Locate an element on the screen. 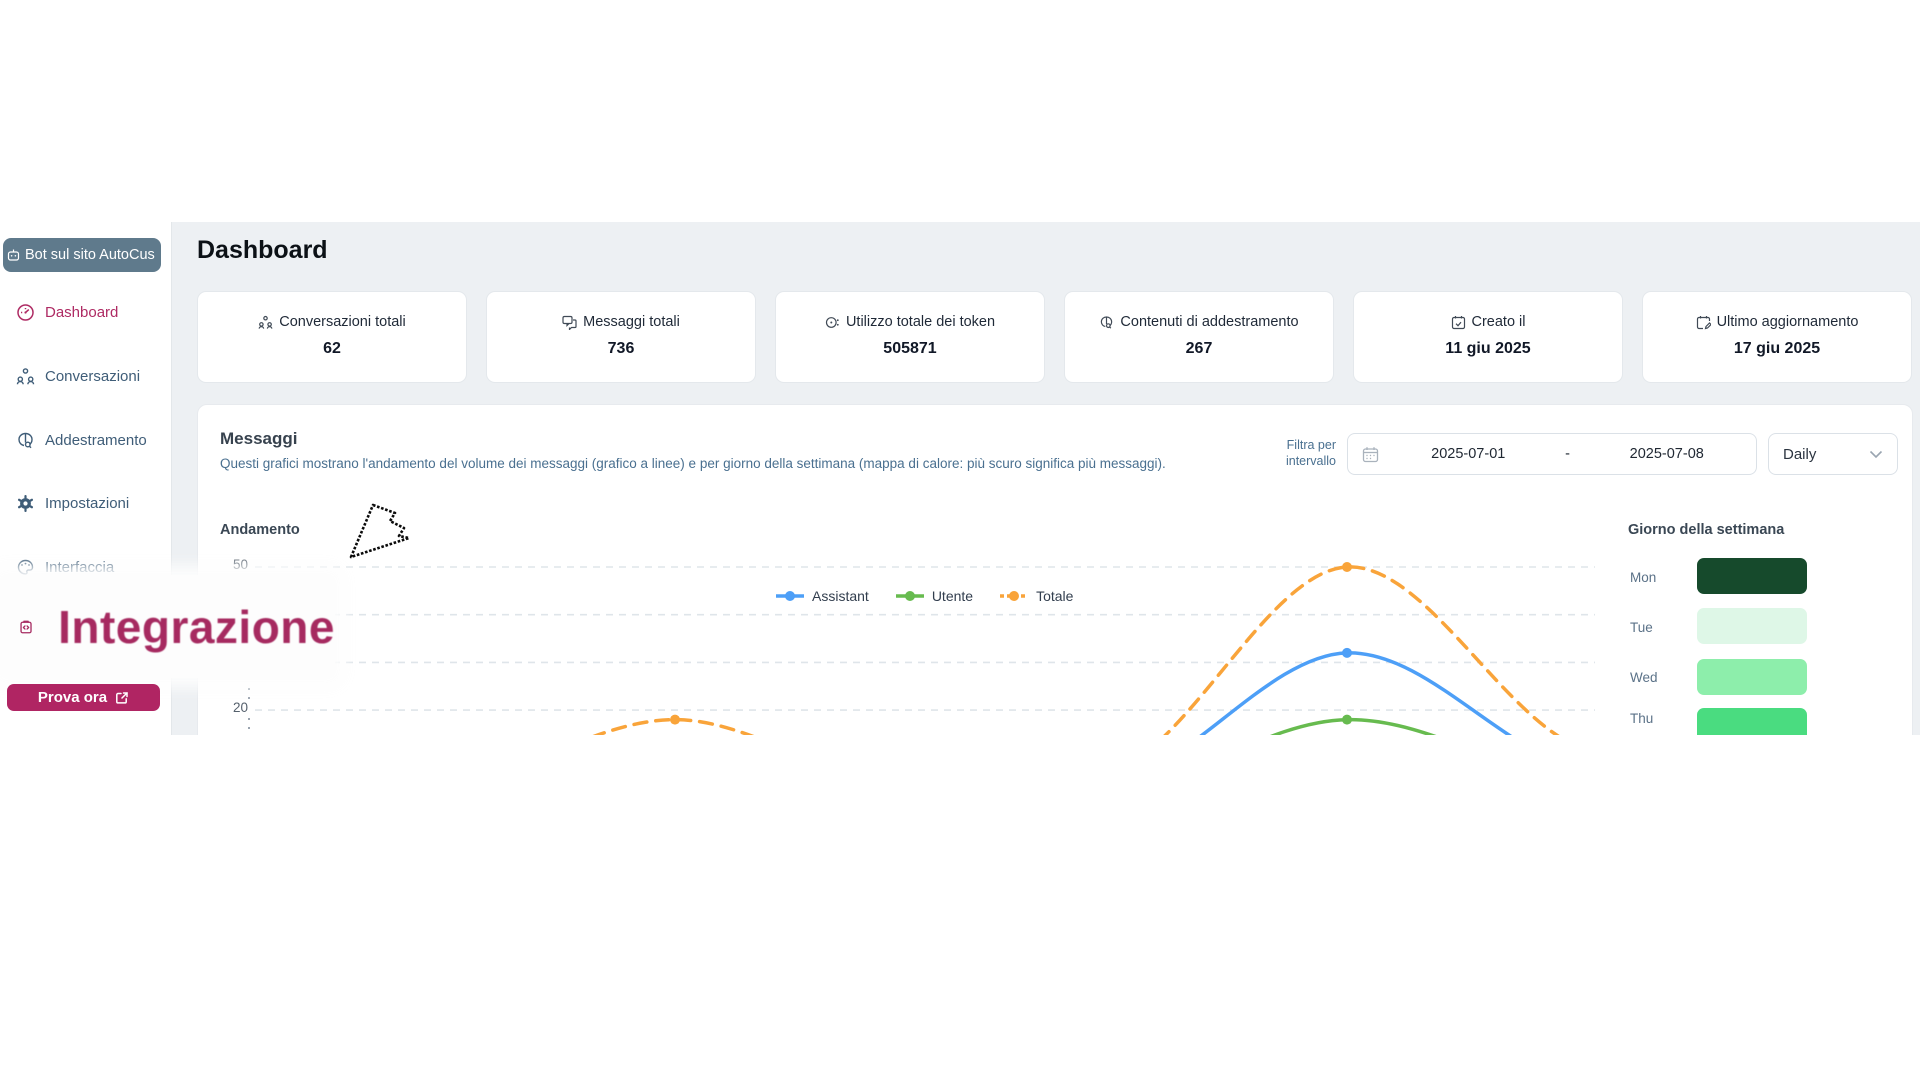 The width and height of the screenshot is (1920, 1080). sidebar-item-interfaccia: Interfaccia is located at coordinates (65, 567).